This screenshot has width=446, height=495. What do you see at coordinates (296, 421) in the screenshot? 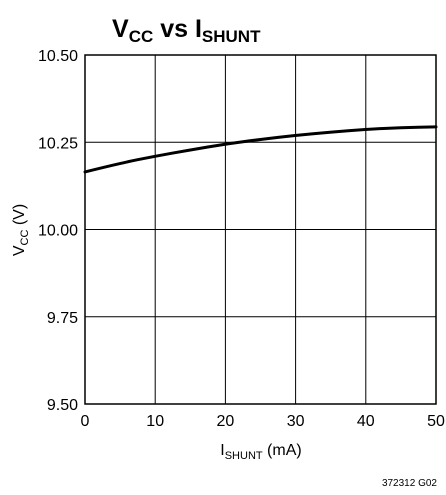
I see `x-tick-label: 30` at bounding box center [296, 421].